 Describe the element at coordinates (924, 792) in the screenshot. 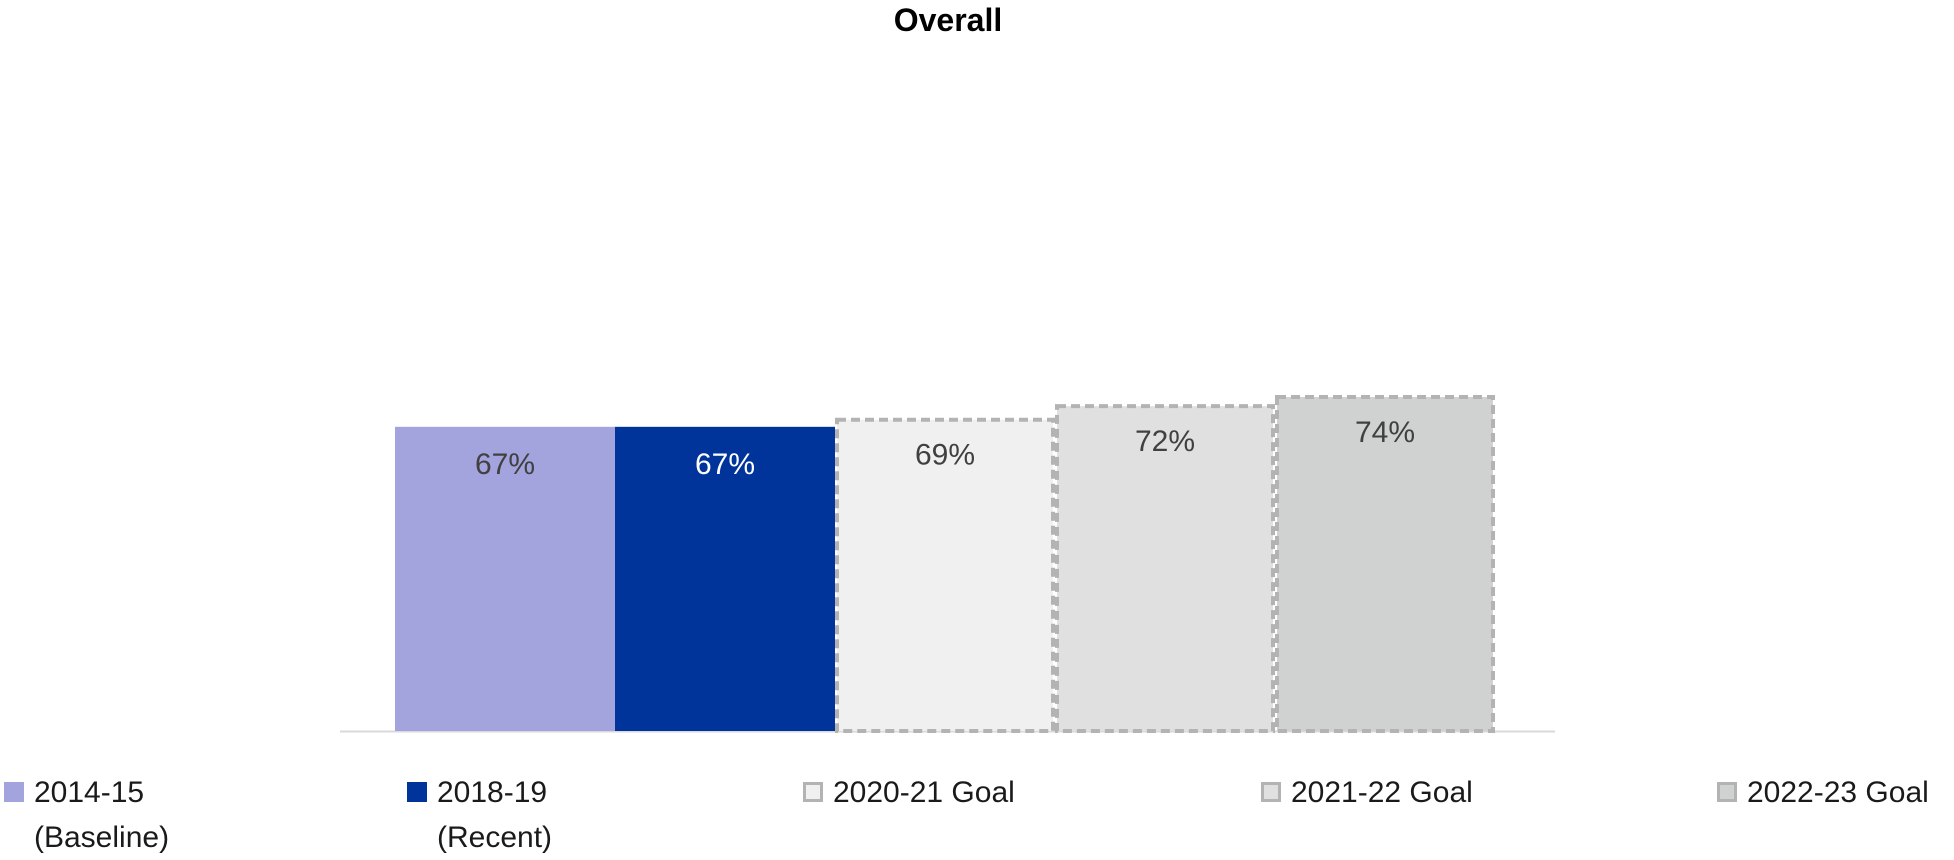

I see `legend-label-3: 2020-21 Goal` at that location.